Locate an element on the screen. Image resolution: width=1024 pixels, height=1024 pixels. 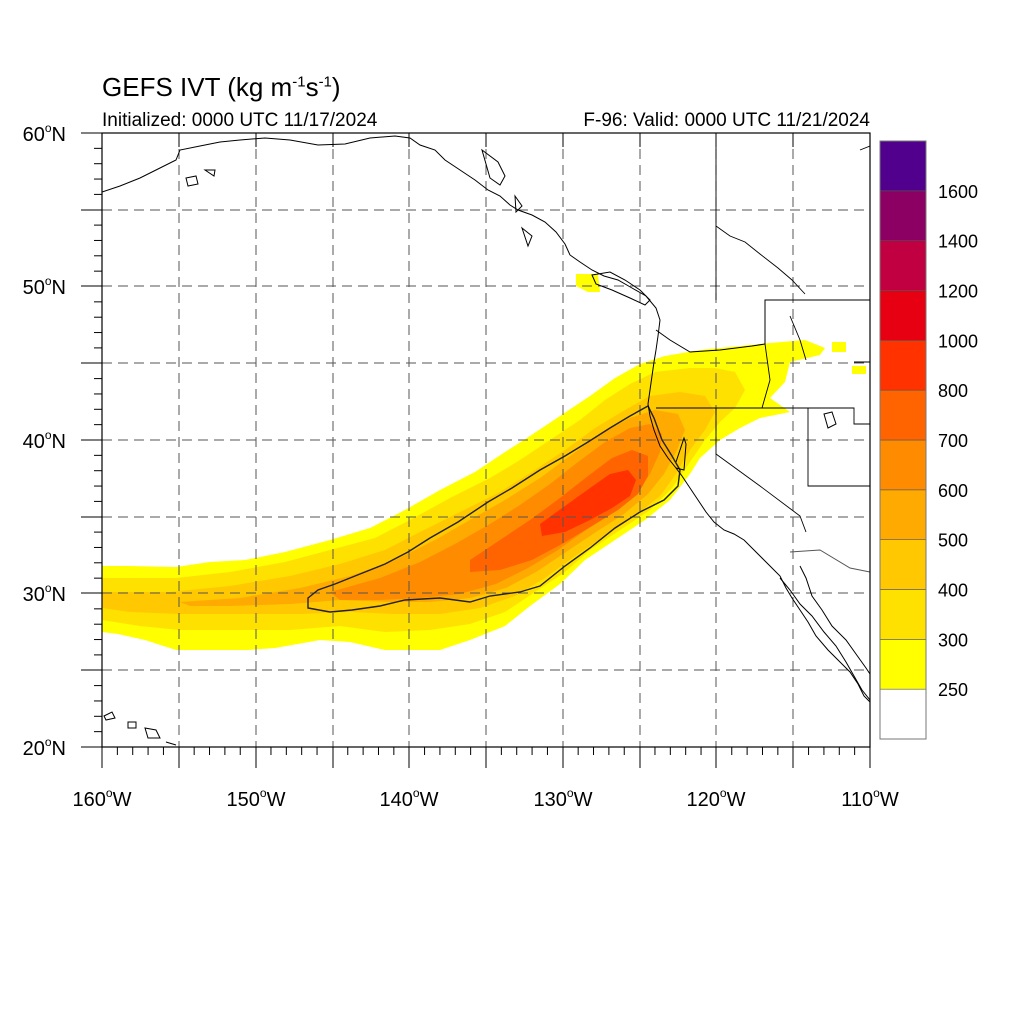
colorbar-label: 1600 is located at coordinates (958, 192).